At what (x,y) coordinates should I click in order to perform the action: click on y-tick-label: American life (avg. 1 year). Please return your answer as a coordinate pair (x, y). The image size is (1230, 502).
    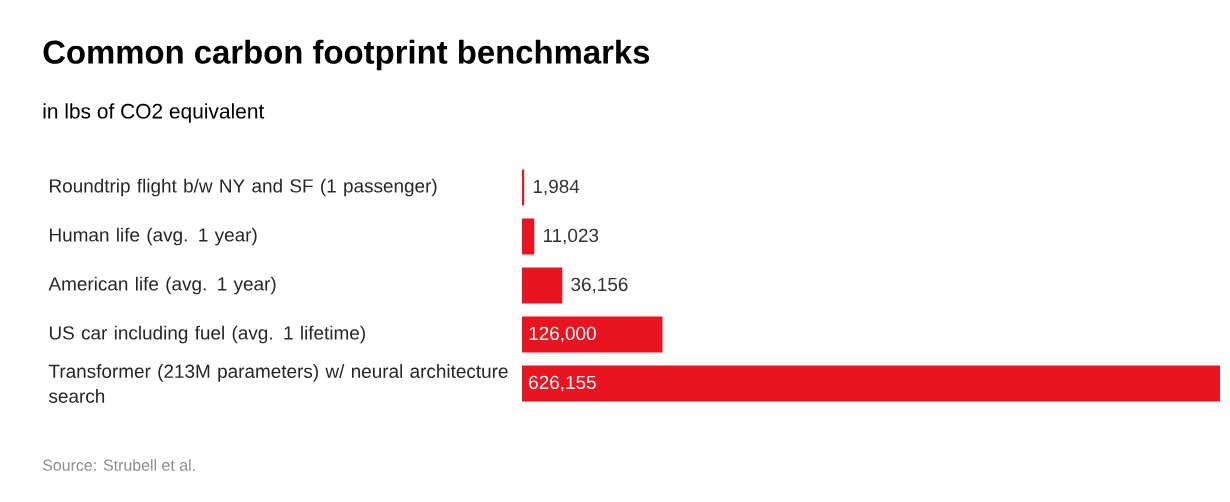
    Looking at the image, I should click on (162, 285).